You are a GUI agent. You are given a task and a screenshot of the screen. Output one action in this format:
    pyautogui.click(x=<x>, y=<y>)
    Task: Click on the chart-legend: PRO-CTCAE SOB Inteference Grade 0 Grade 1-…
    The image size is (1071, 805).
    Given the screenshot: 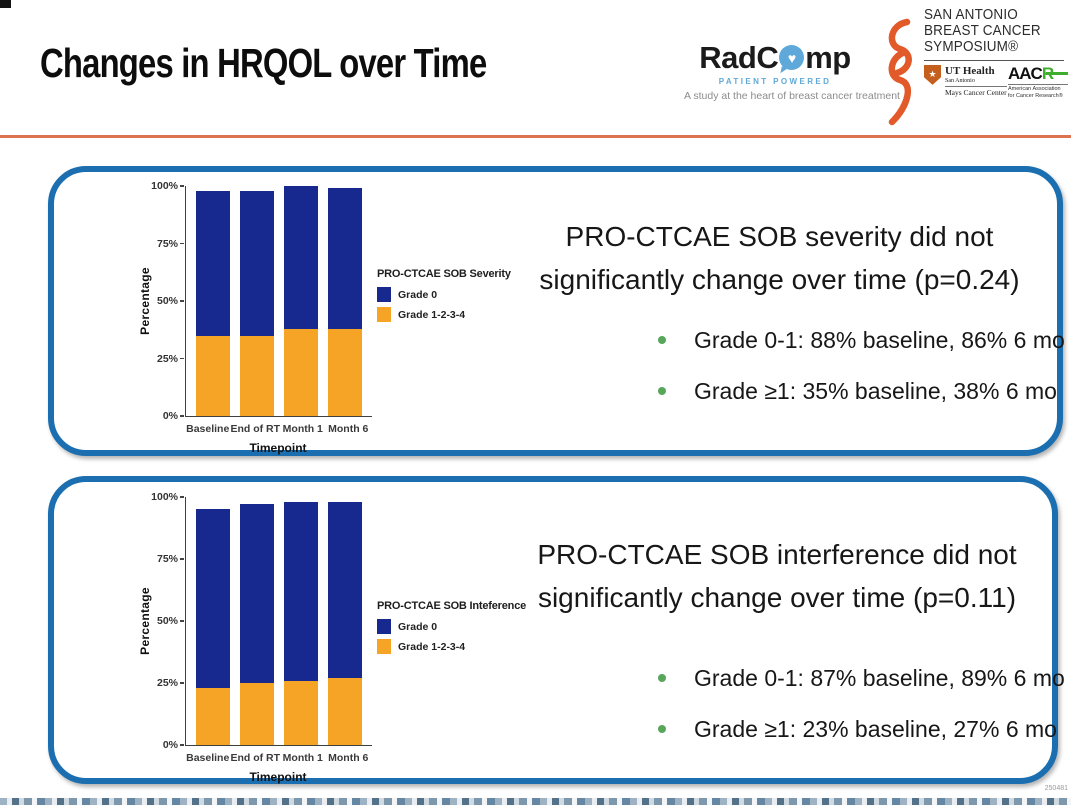 What is the action you would take?
    pyautogui.click(x=451, y=629)
    